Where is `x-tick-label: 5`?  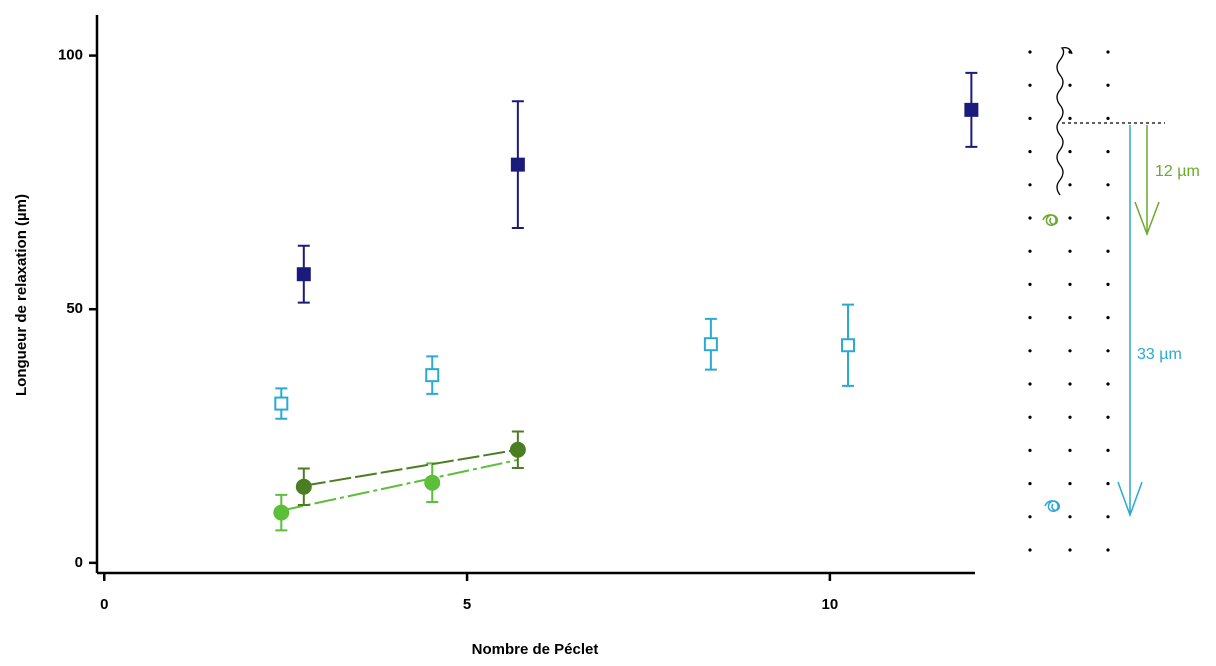 x-tick-label: 5 is located at coordinates (467, 604).